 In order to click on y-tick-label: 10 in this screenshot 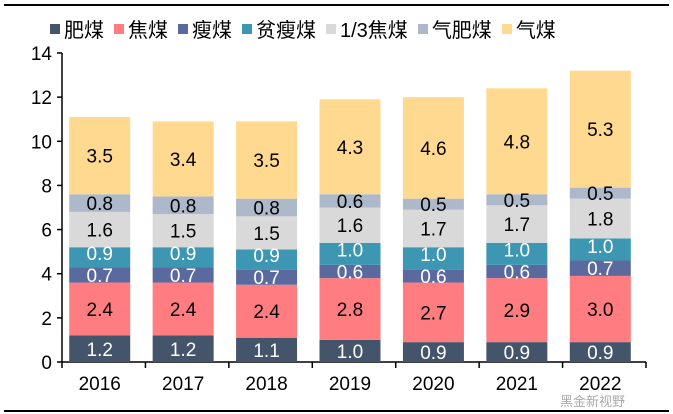, I will do `click(41, 142)`.